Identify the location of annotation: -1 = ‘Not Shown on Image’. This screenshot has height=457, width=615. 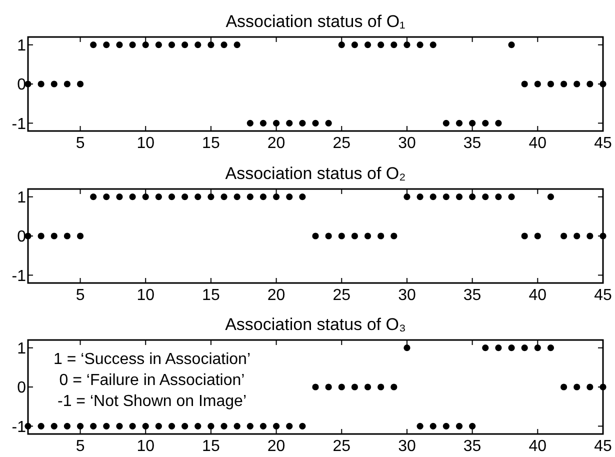
(152, 401).